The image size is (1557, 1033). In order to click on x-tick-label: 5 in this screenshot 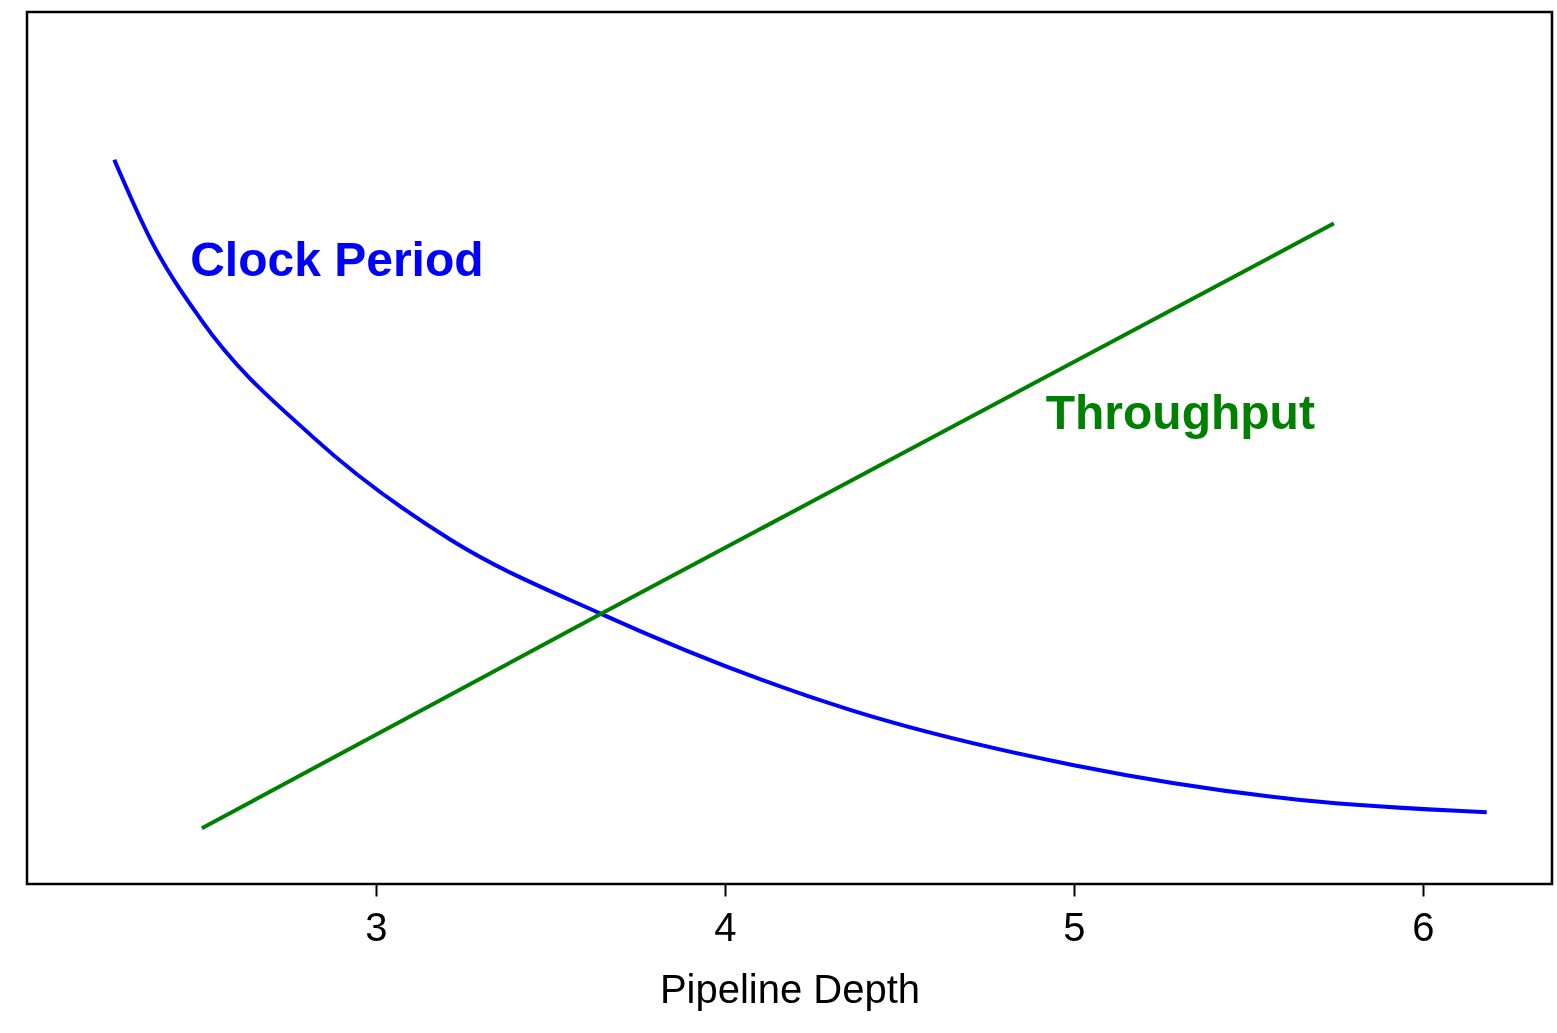, I will do `click(1074, 926)`.